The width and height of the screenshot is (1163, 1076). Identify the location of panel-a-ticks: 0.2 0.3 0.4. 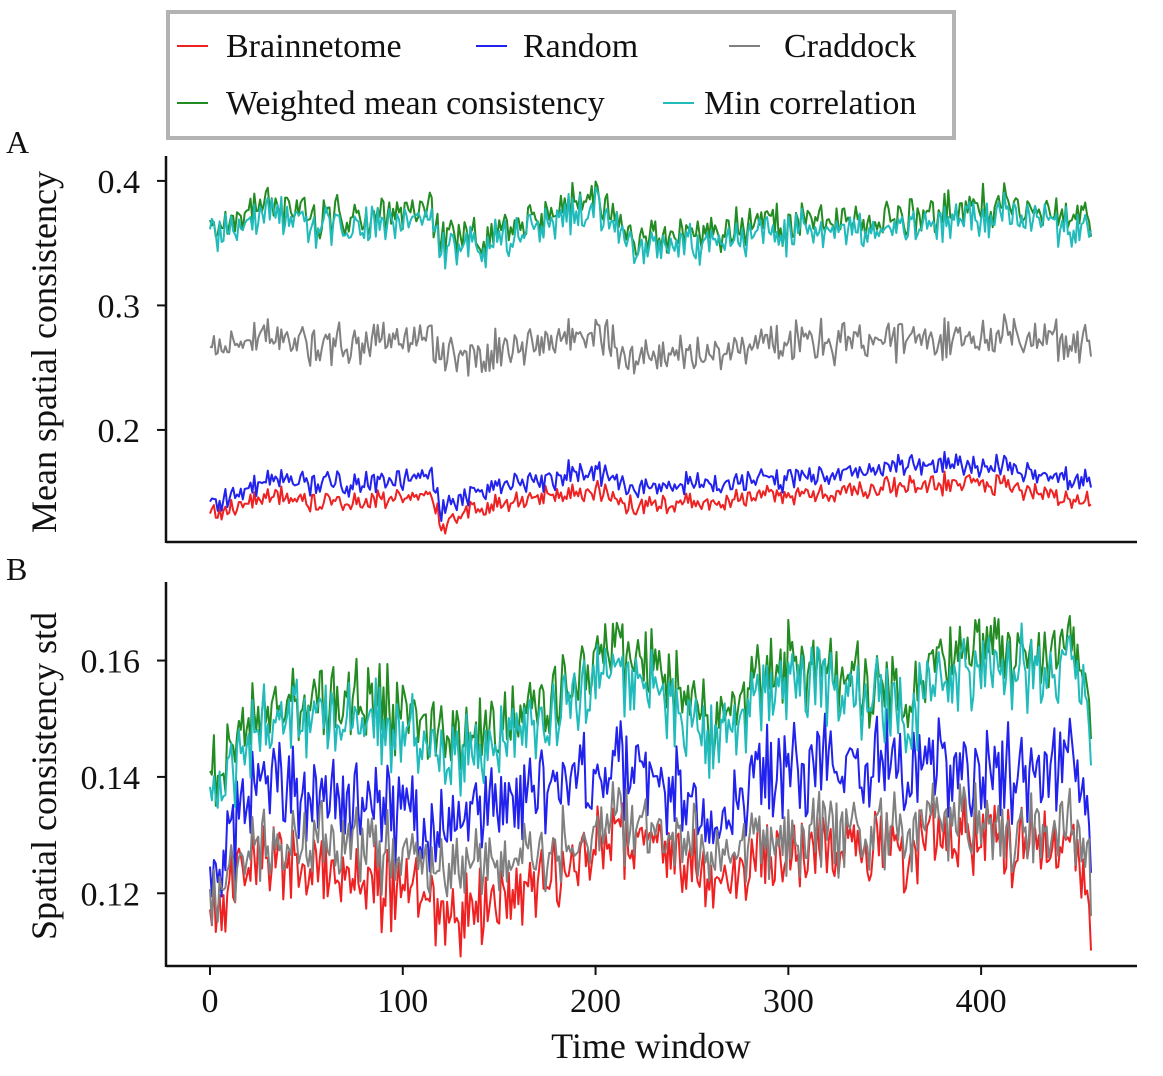
(132, 307).